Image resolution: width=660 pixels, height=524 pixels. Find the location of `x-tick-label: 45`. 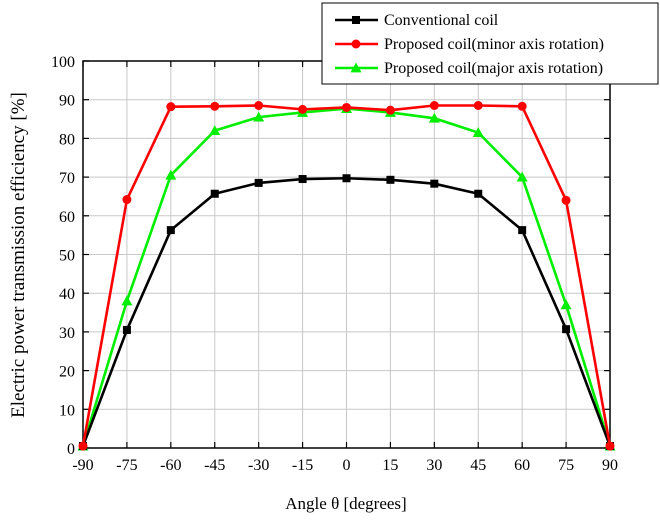

x-tick-label: 45 is located at coordinates (478, 465).